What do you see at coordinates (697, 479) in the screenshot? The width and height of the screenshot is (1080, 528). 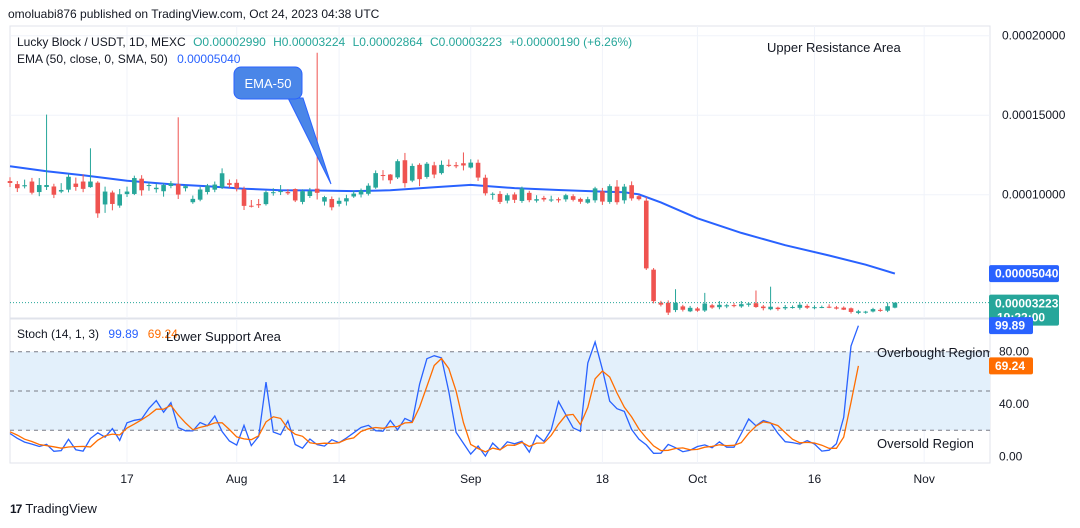 I see `time-axis-label: Oct` at bounding box center [697, 479].